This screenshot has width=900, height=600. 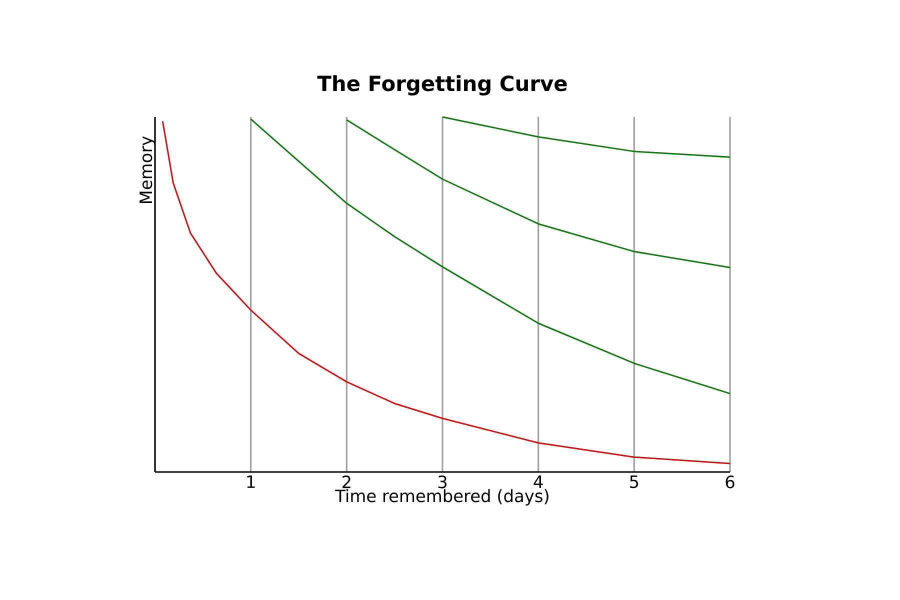 I want to click on chart-title: The Forgetting Curve, so click(x=442, y=85).